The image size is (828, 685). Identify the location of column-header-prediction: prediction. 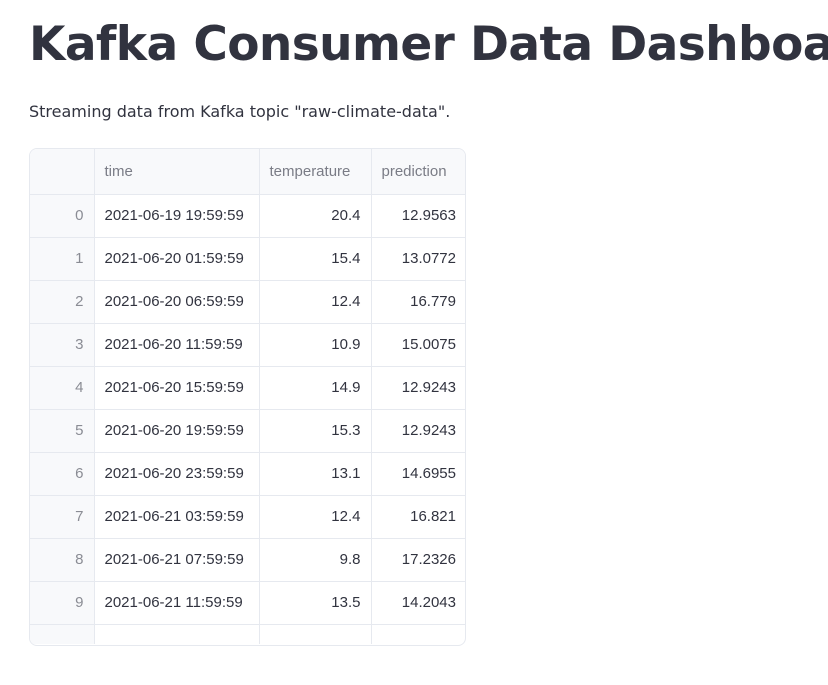
(418, 172).